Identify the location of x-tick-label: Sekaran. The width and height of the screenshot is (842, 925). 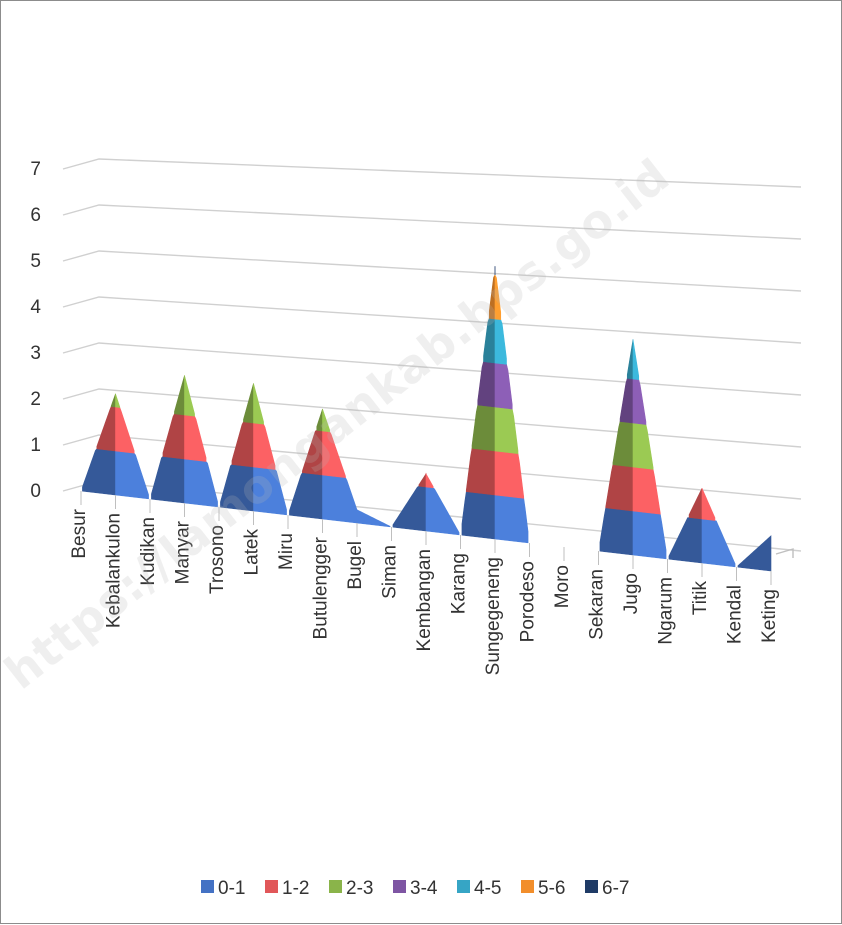
(597, 604).